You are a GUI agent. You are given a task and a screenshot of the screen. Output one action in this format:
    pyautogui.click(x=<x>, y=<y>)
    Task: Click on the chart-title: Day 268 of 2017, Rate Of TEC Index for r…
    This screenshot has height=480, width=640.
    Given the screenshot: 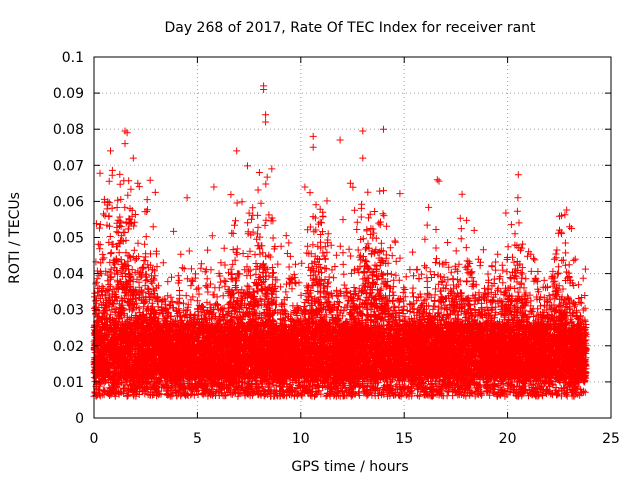 What is the action you would take?
    pyautogui.click(x=350, y=28)
    